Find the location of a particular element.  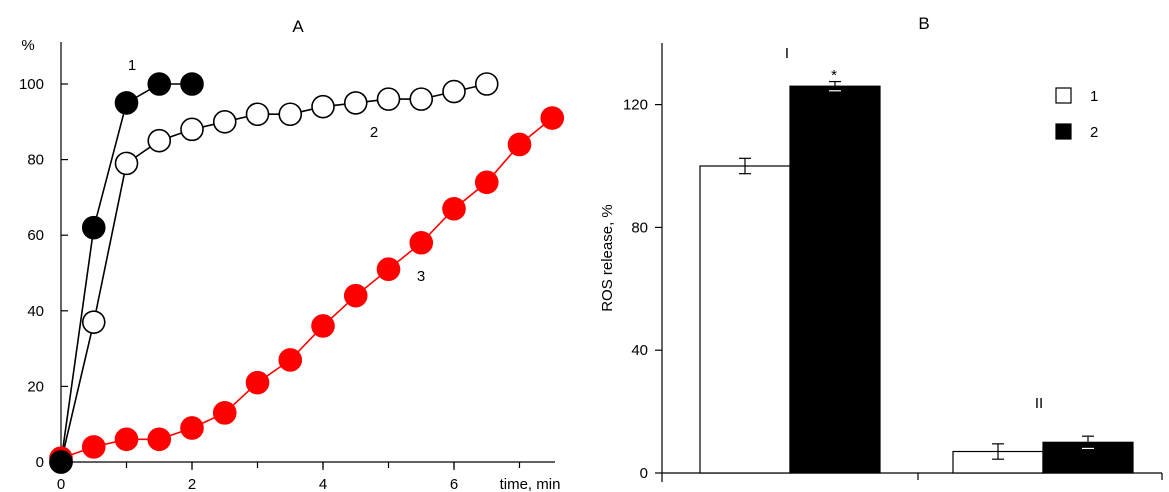

panel-a-x-axis-label: time, min is located at coordinates (530, 484).